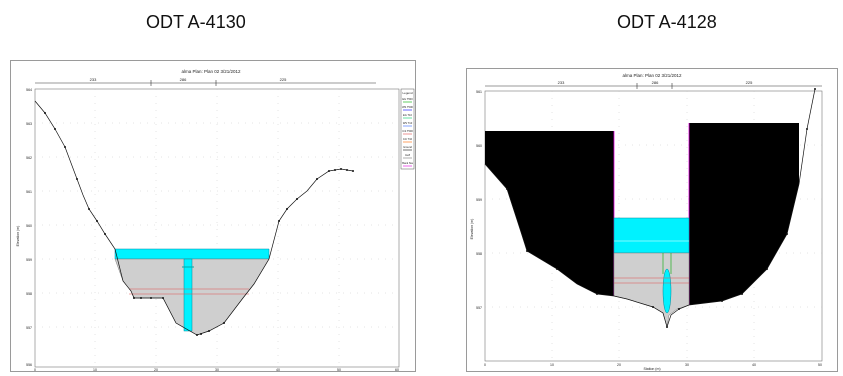 This screenshot has height=376, width=843. What do you see at coordinates (407, 163) in the screenshot?
I see `legend-item: Bank Sta` at bounding box center [407, 163].